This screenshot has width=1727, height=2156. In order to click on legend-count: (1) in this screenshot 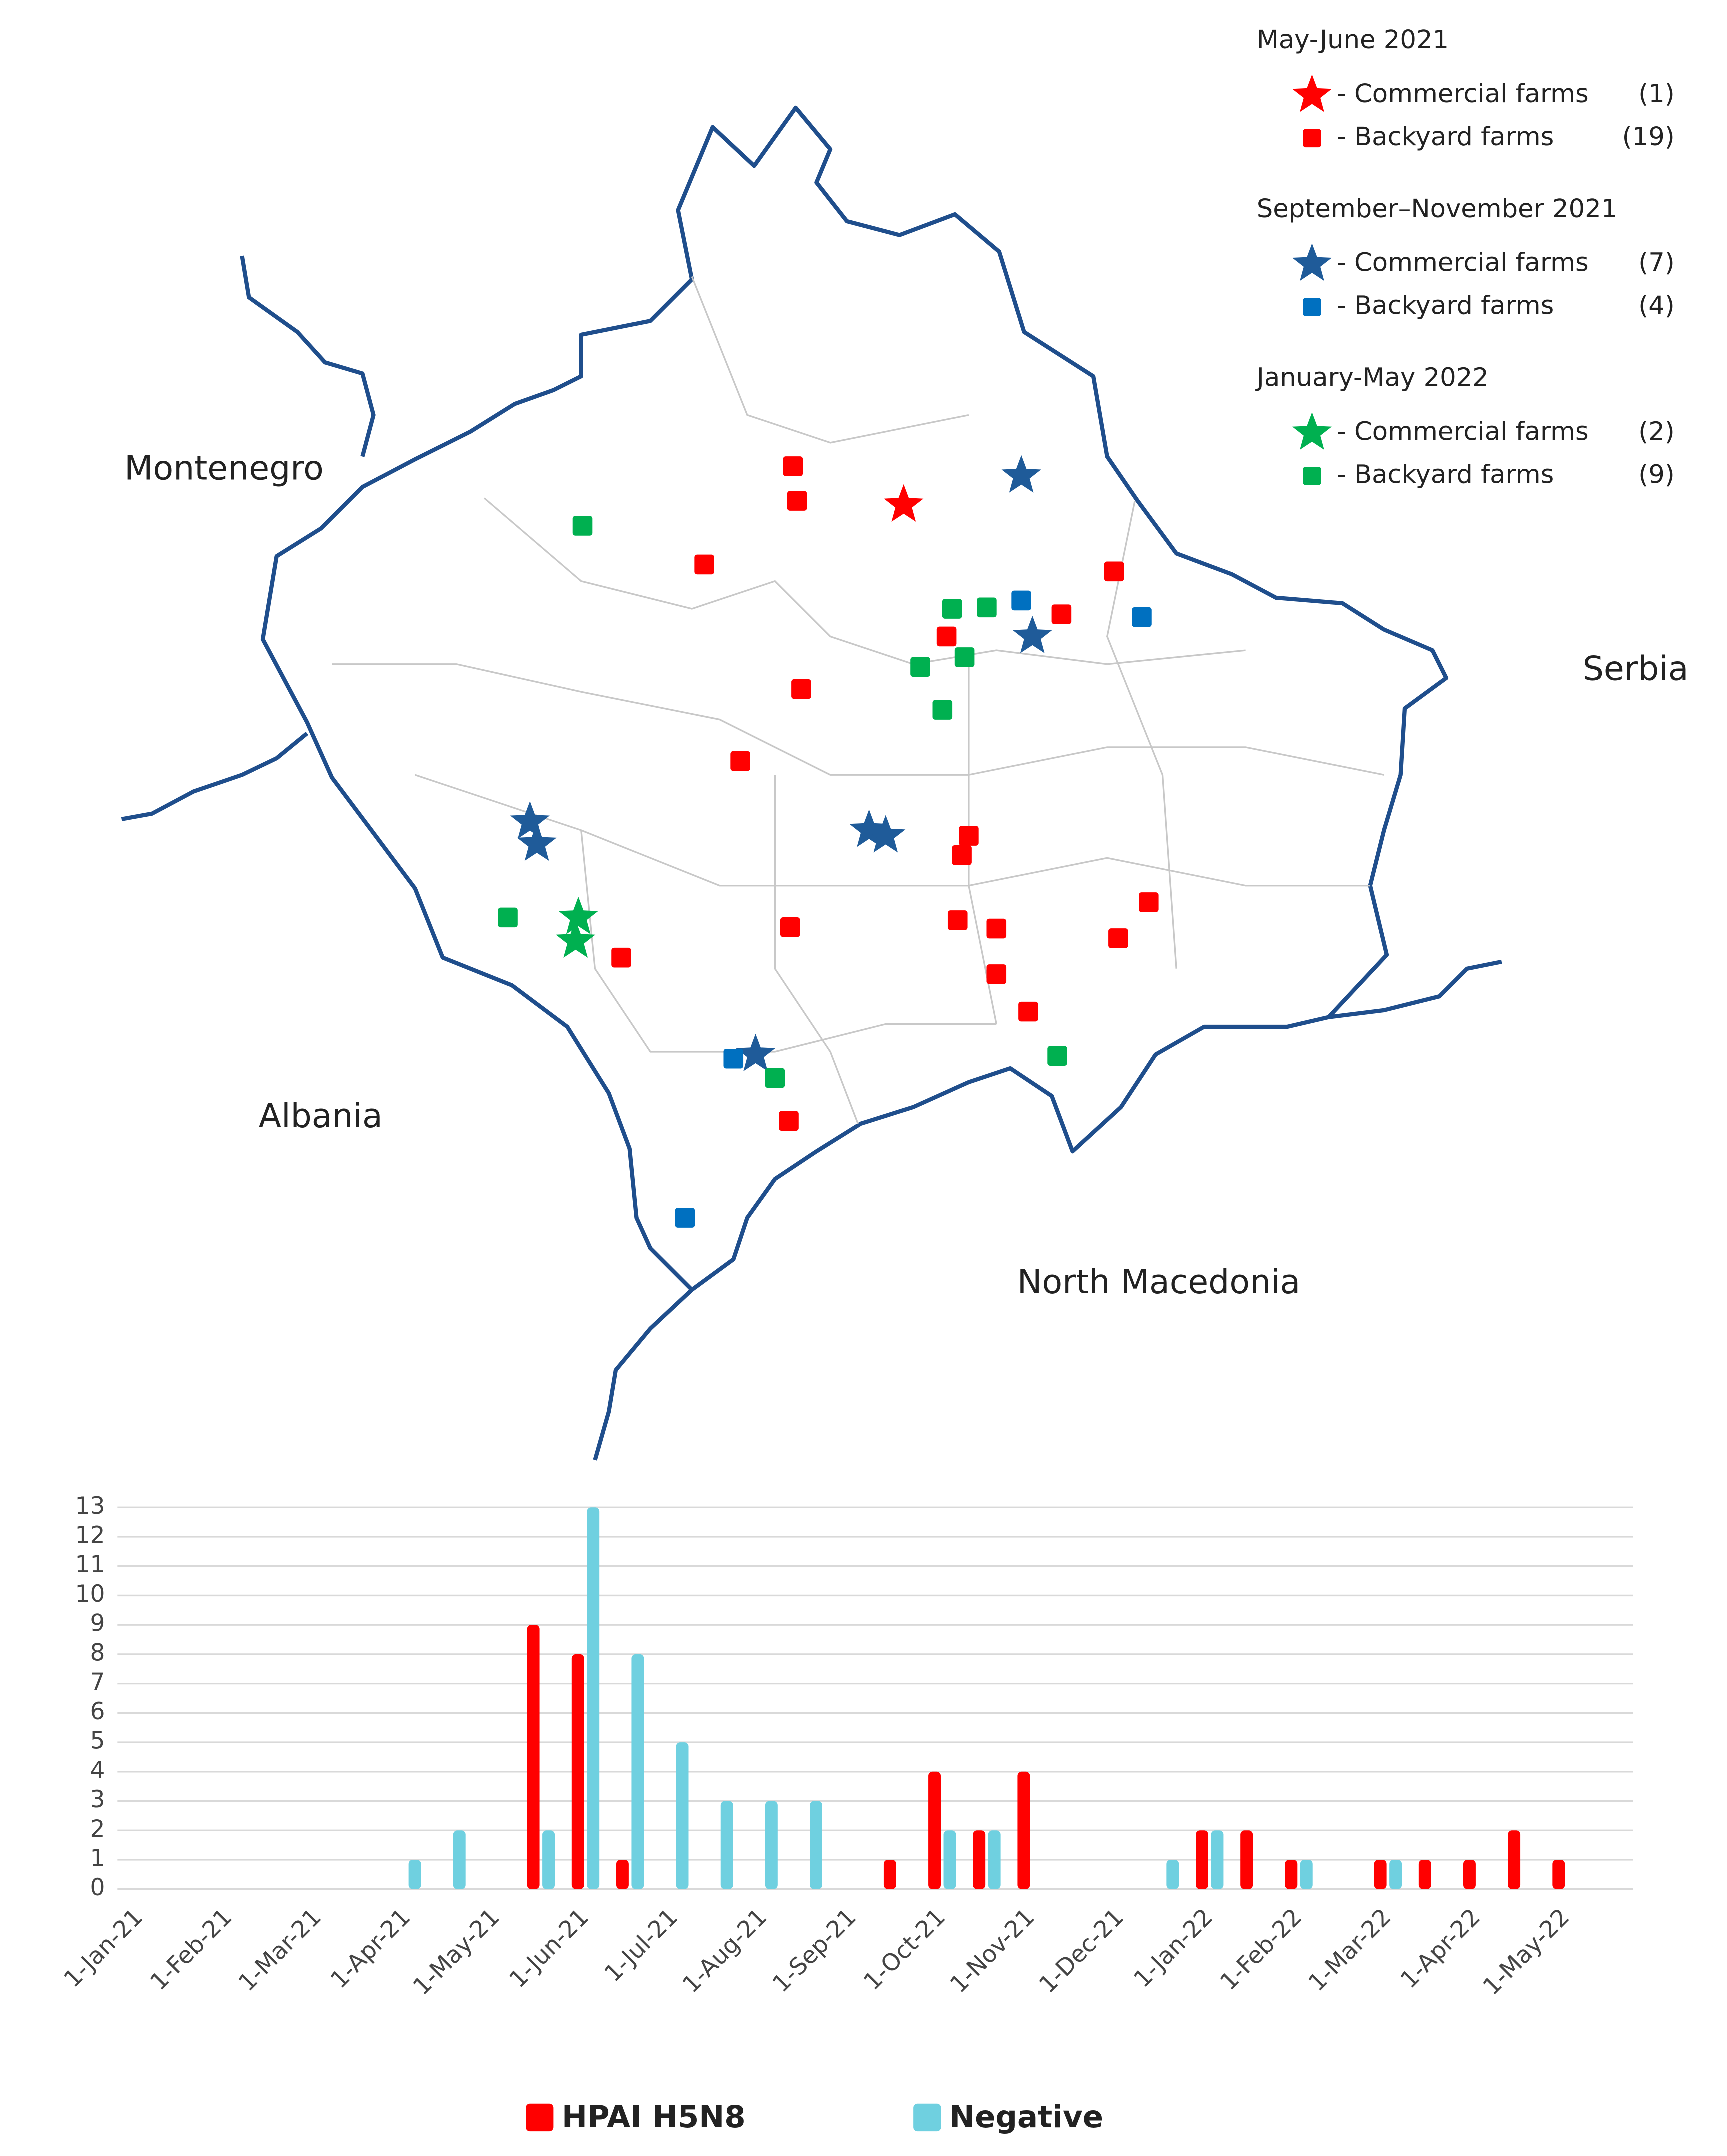, I will do `click(1656, 94)`.